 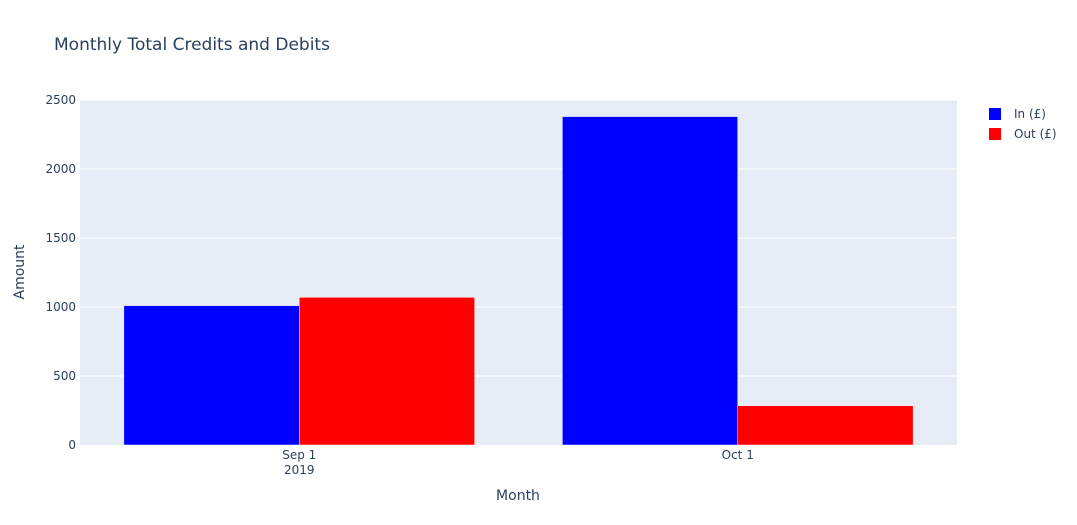 I want to click on y-tick-label: 1000, so click(x=60, y=307).